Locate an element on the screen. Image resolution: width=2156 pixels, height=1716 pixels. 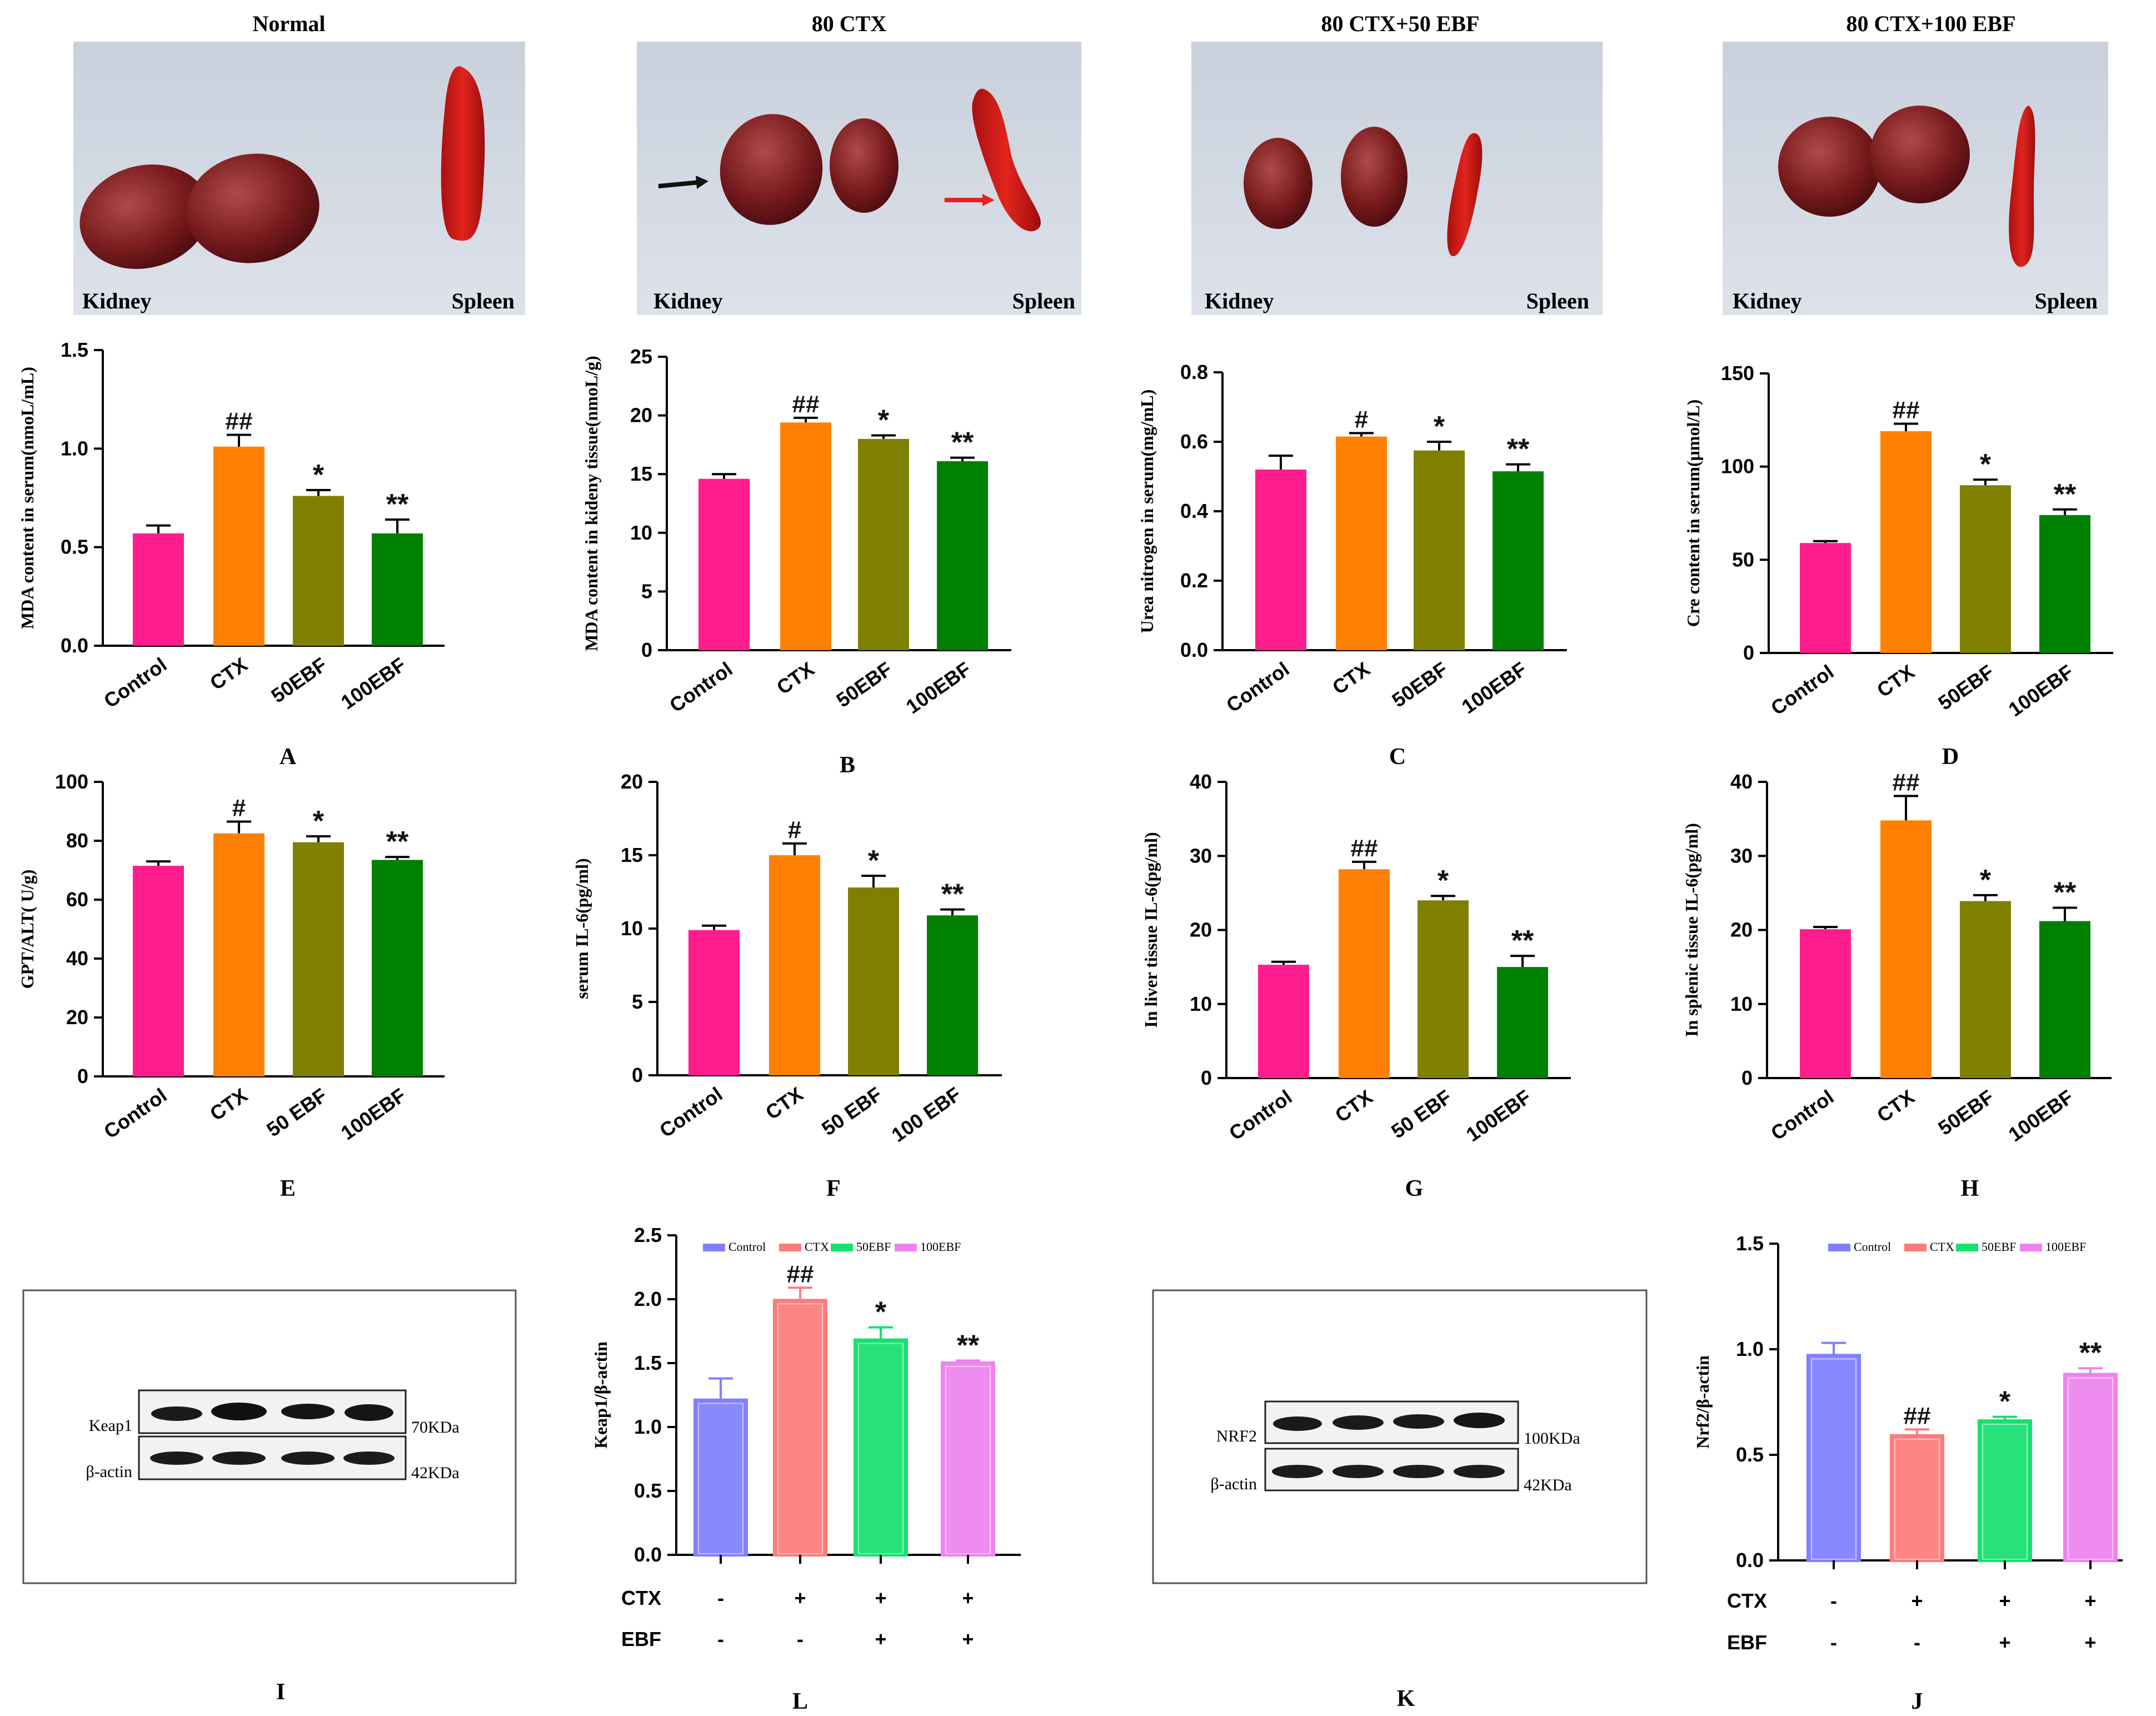
y-tick-label: 0.4 is located at coordinates (1194, 511).